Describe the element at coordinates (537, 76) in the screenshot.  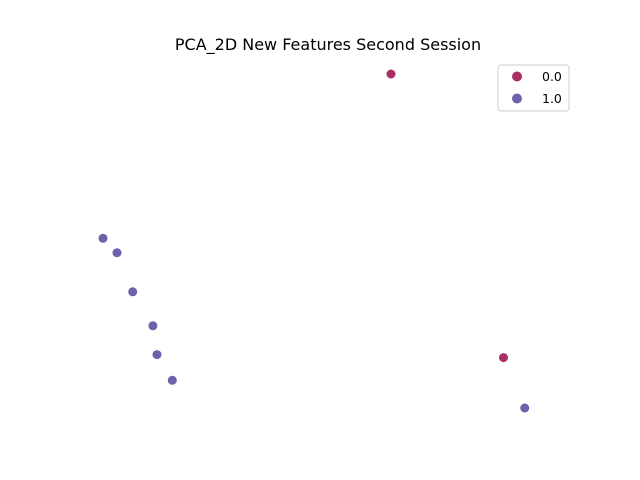
I see `legend-entry-0: 0.0` at that location.